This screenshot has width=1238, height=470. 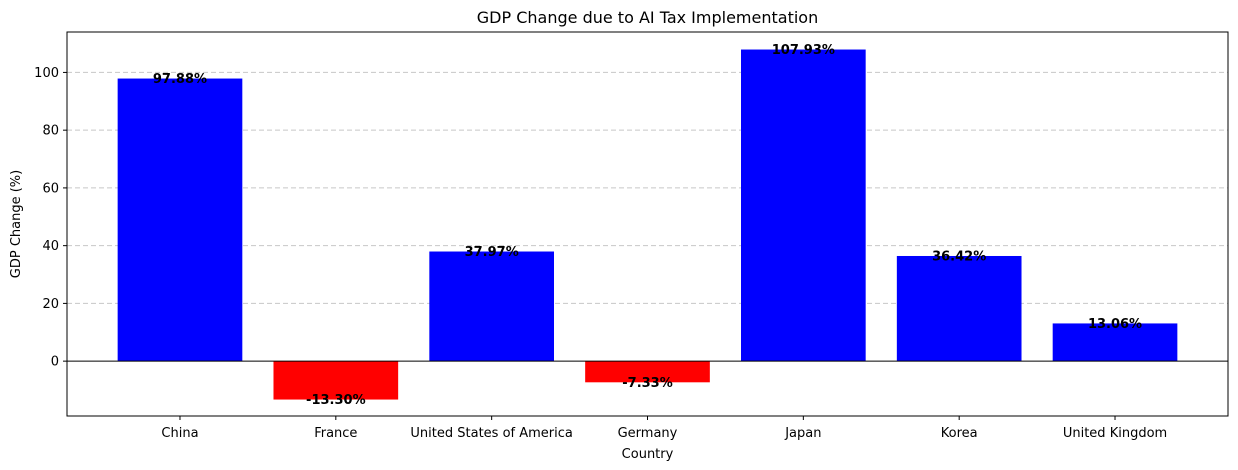 What do you see at coordinates (16, 224) in the screenshot?
I see `y-axis-title: GDP Change (%)` at bounding box center [16, 224].